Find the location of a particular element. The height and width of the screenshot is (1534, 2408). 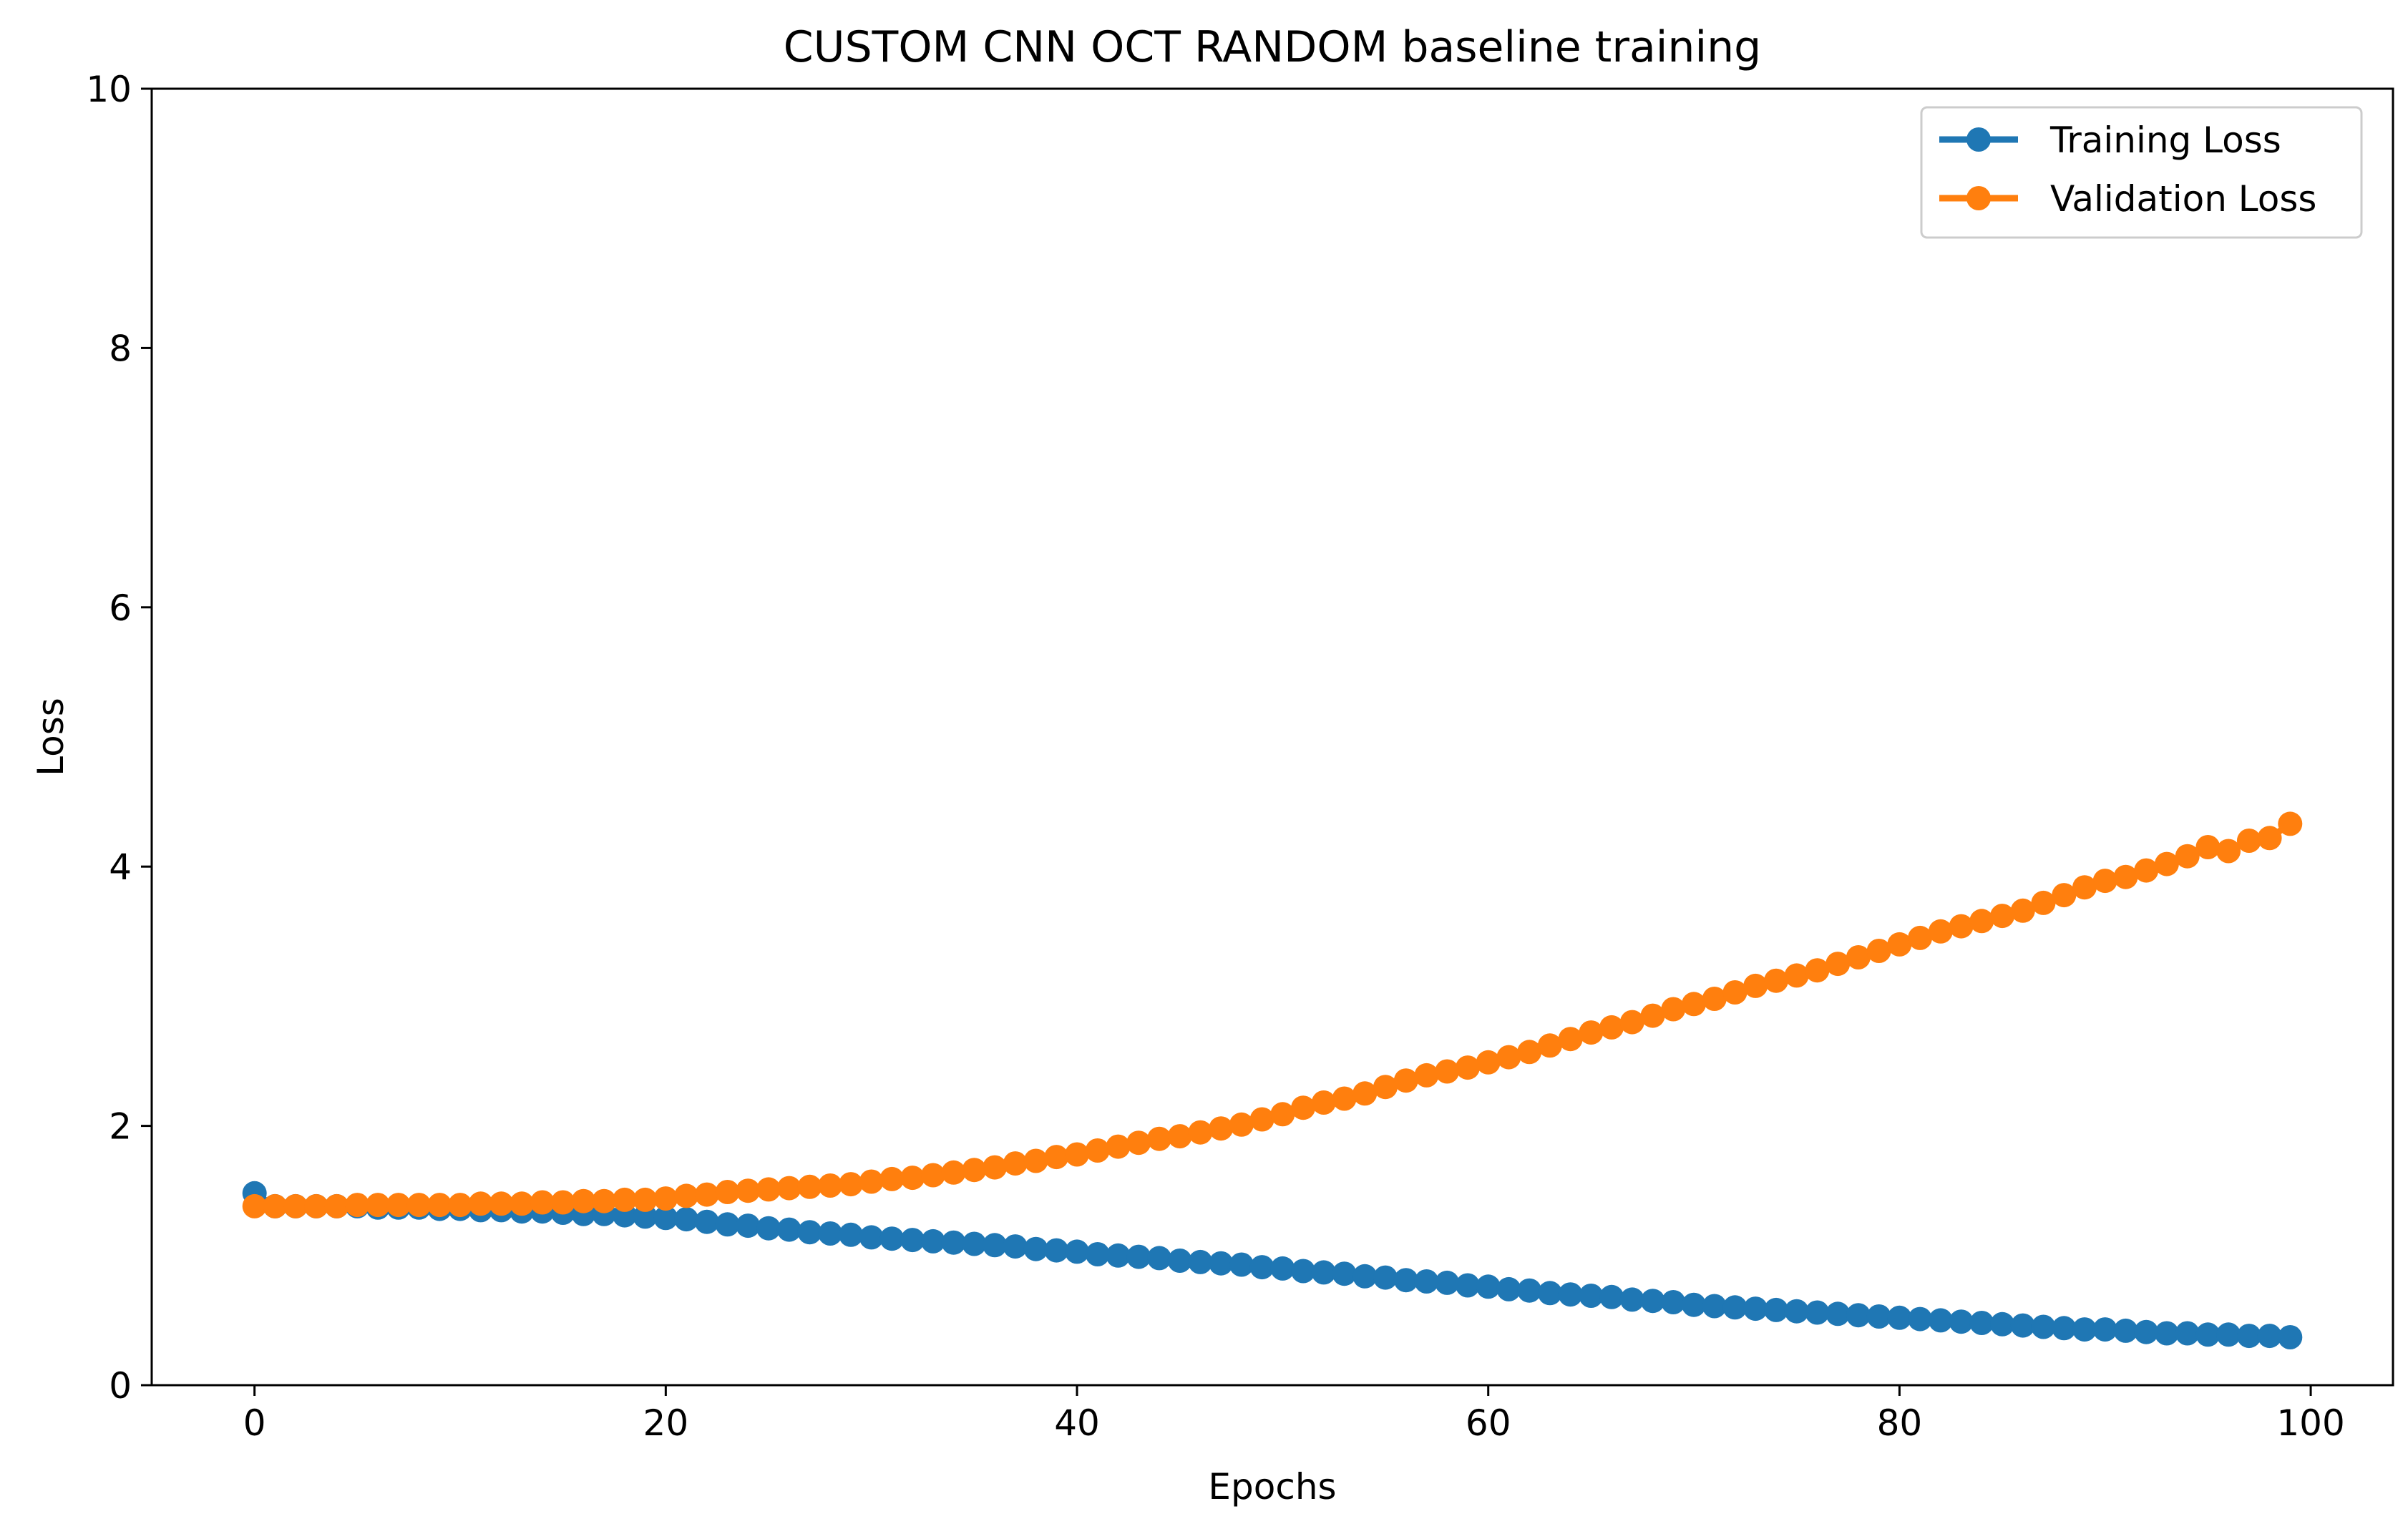

x-tick-label: 60 is located at coordinates (1488, 1423).